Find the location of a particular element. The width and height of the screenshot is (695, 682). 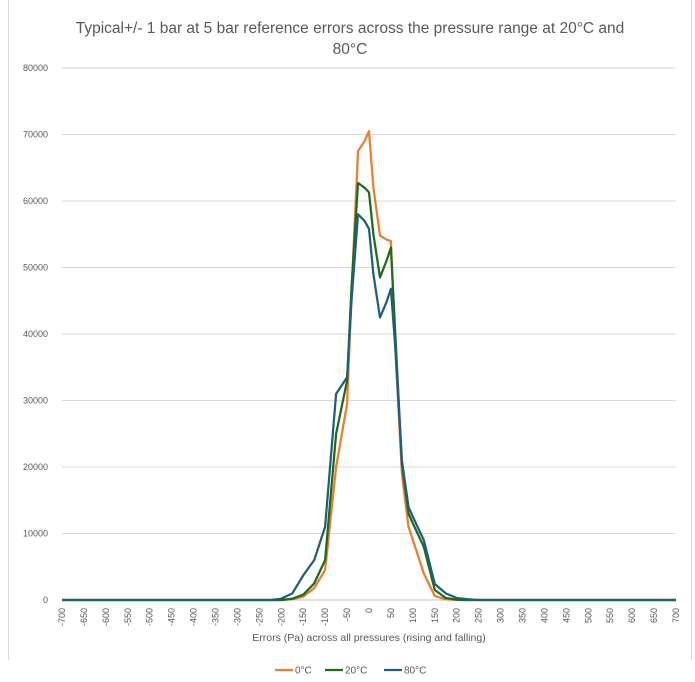

x-tick-label: 50 is located at coordinates (391, 613).